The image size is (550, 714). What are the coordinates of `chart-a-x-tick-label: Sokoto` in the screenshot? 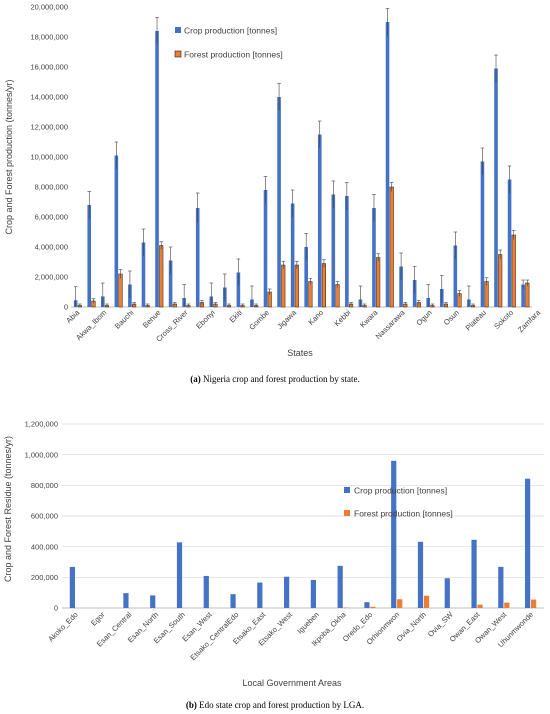 It's located at (503, 319).